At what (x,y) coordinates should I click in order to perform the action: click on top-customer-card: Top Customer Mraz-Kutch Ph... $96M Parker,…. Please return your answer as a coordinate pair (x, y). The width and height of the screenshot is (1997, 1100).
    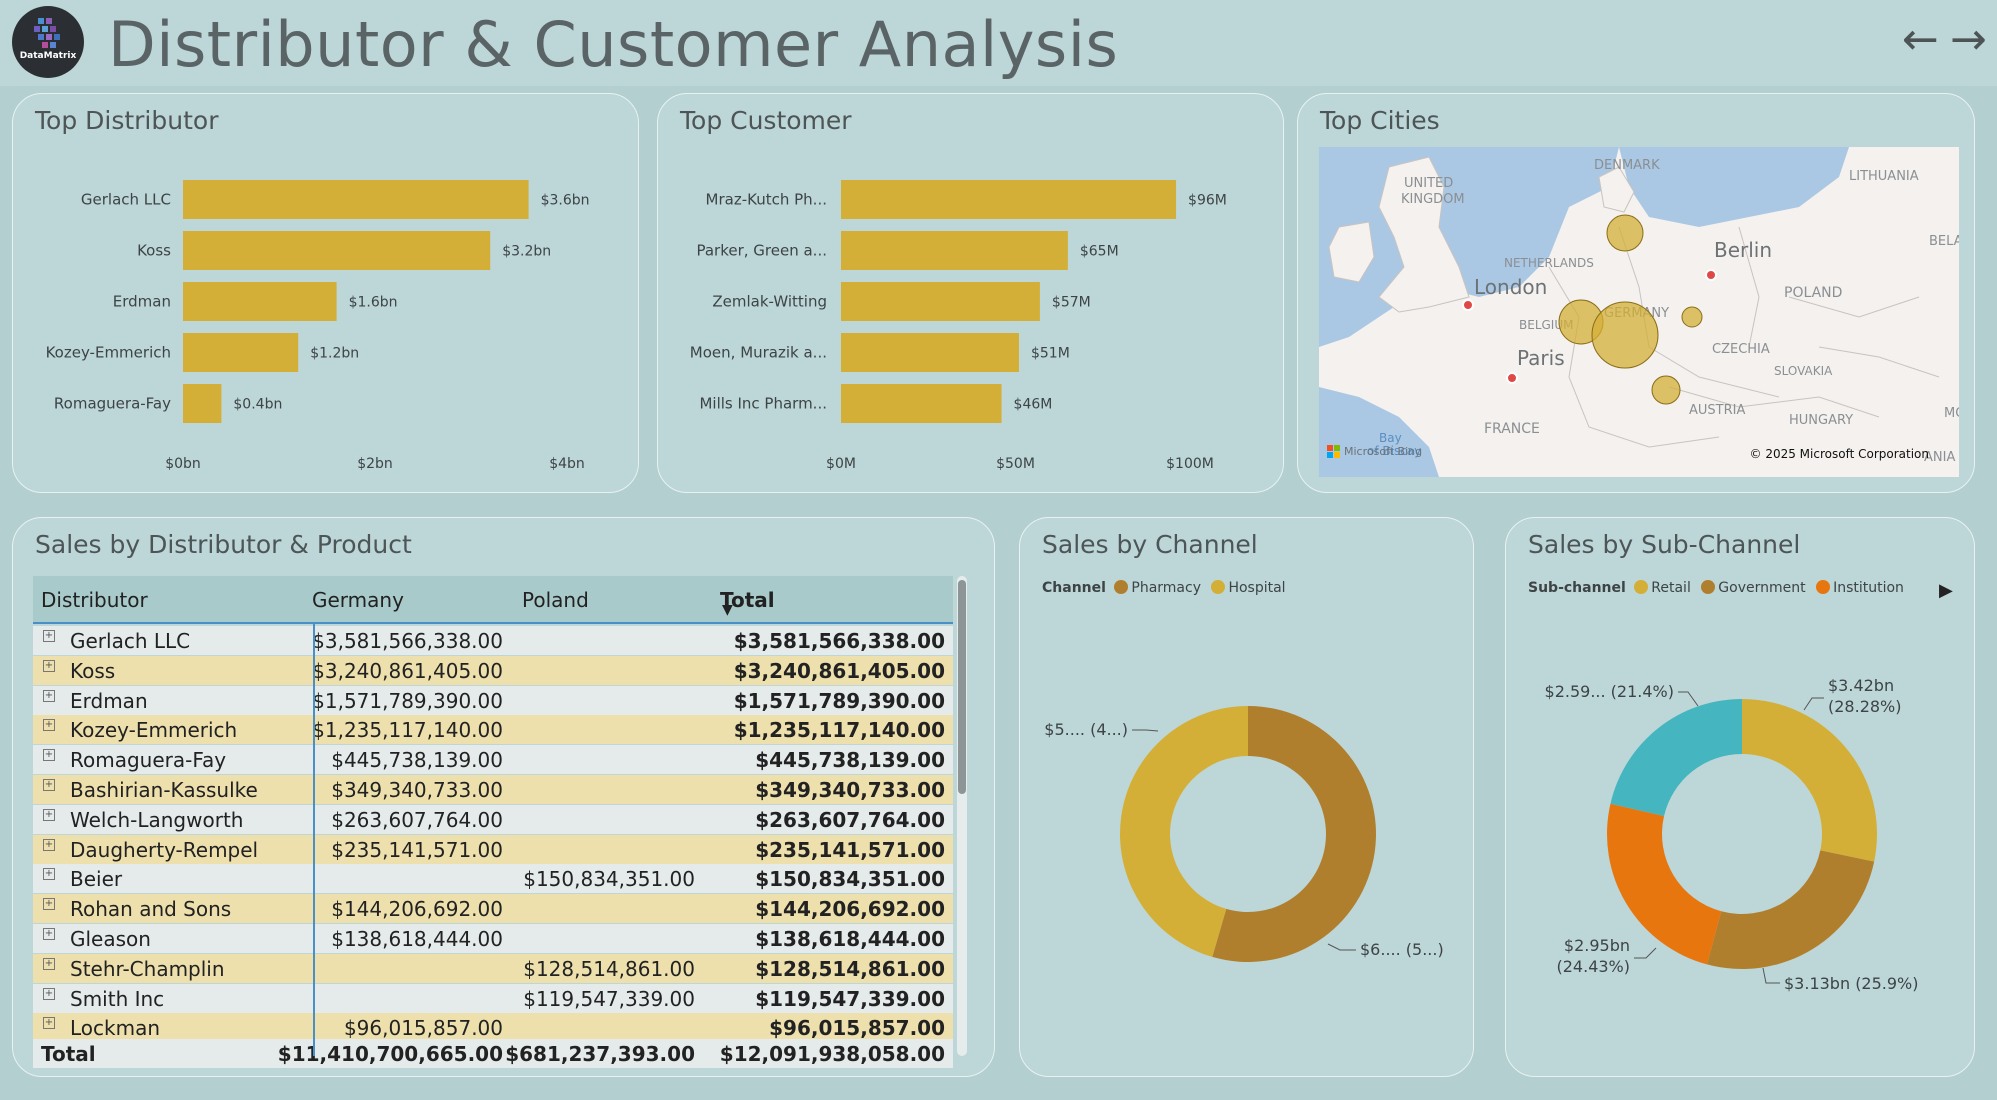
    Looking at the image, I should click on (970, 293).